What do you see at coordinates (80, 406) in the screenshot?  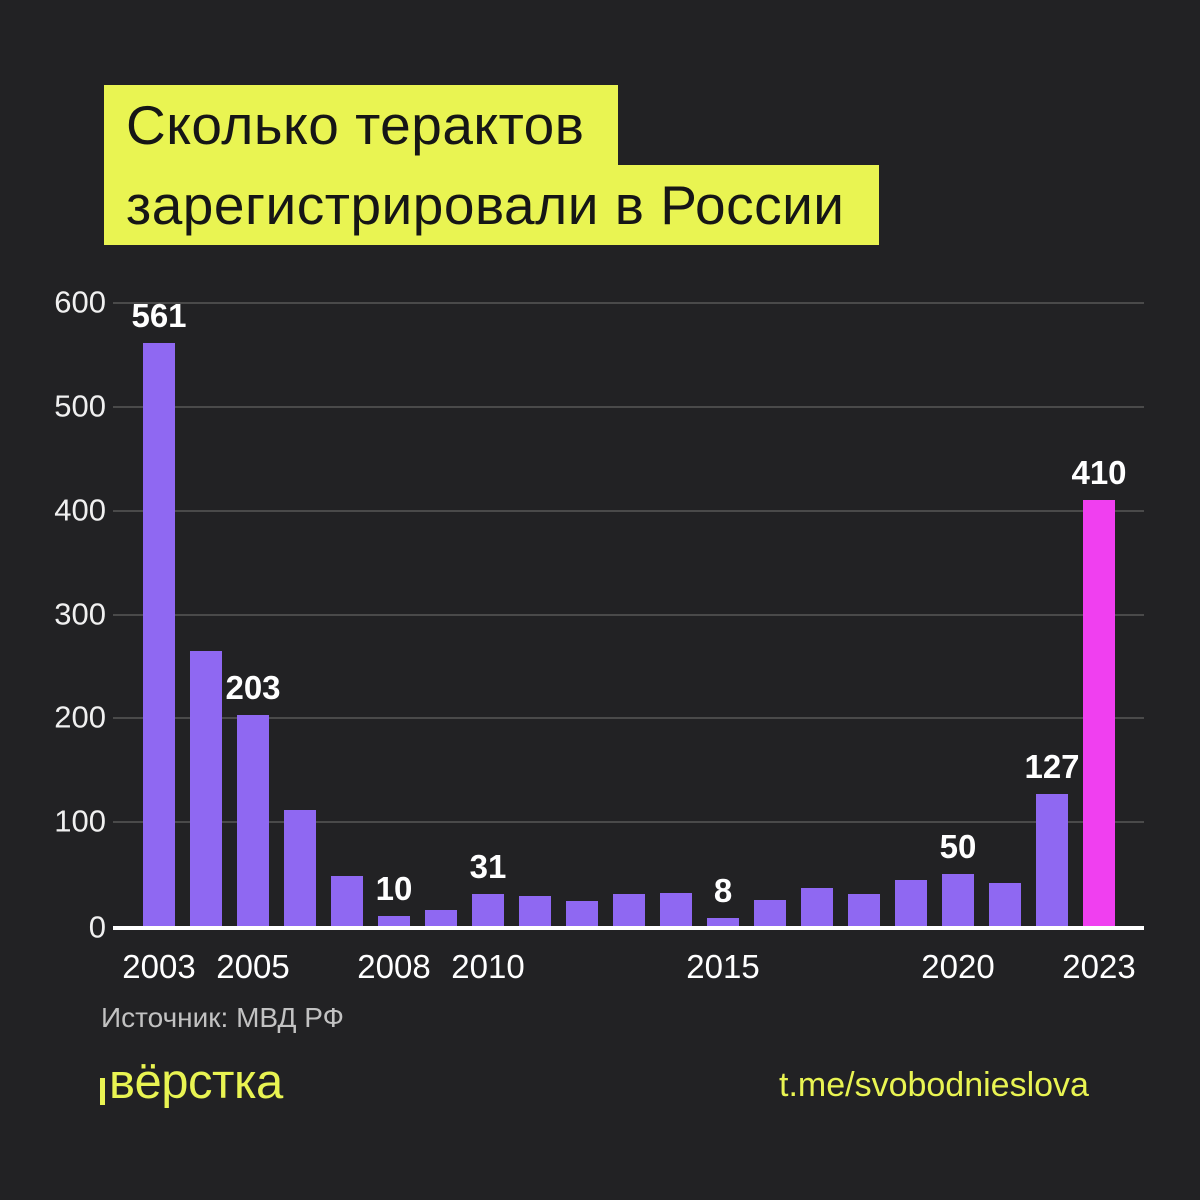 I see `y-axis-label-500: 500` at bounding box center [80, 406].